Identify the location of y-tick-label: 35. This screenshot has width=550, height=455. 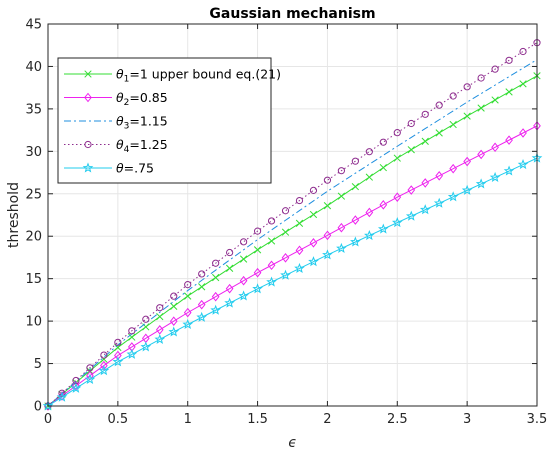
(33, 109).